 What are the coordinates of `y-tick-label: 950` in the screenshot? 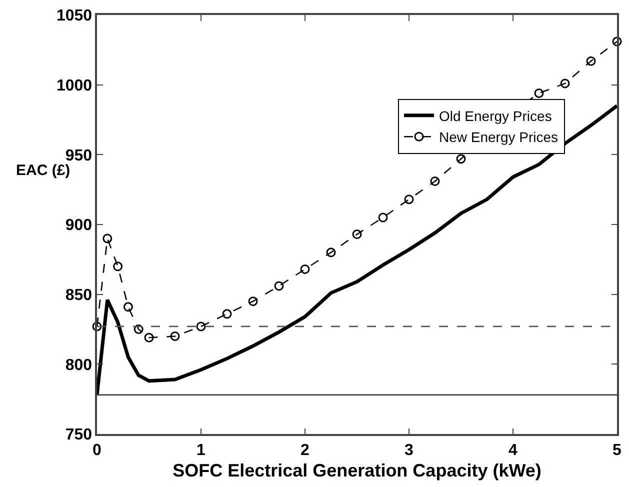 It's located at (78, 155).